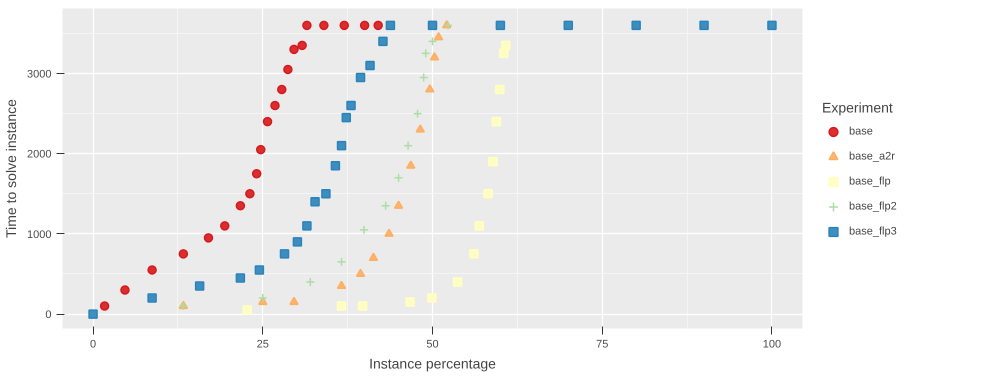  What do you see at coordinates (602, 344) in the screenshot?
I see `x-tick-label: 75` at bounding box center [602, 344].